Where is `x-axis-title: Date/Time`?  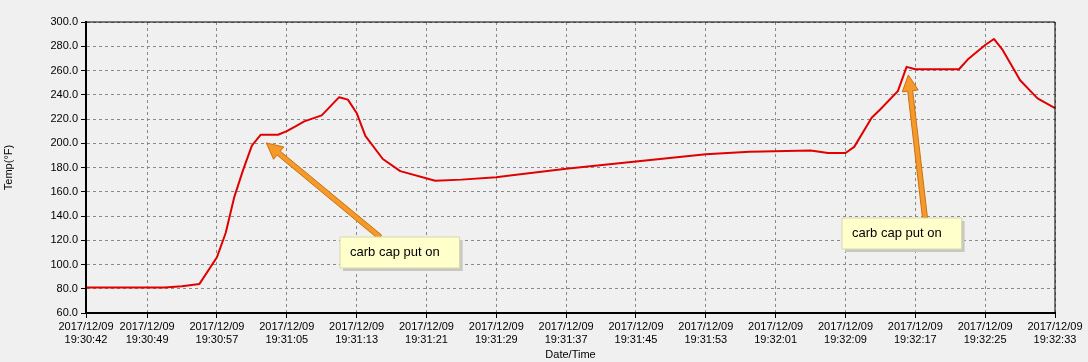
x-axis-title: Date/Time is located at coordinates (570, 354).